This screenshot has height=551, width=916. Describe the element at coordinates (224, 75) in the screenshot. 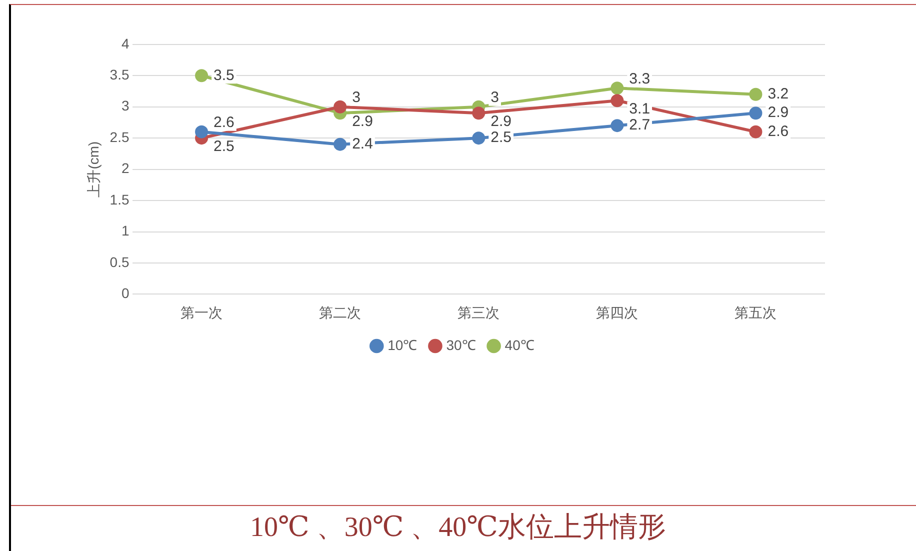

I see `data-label: 3.5` at that location.